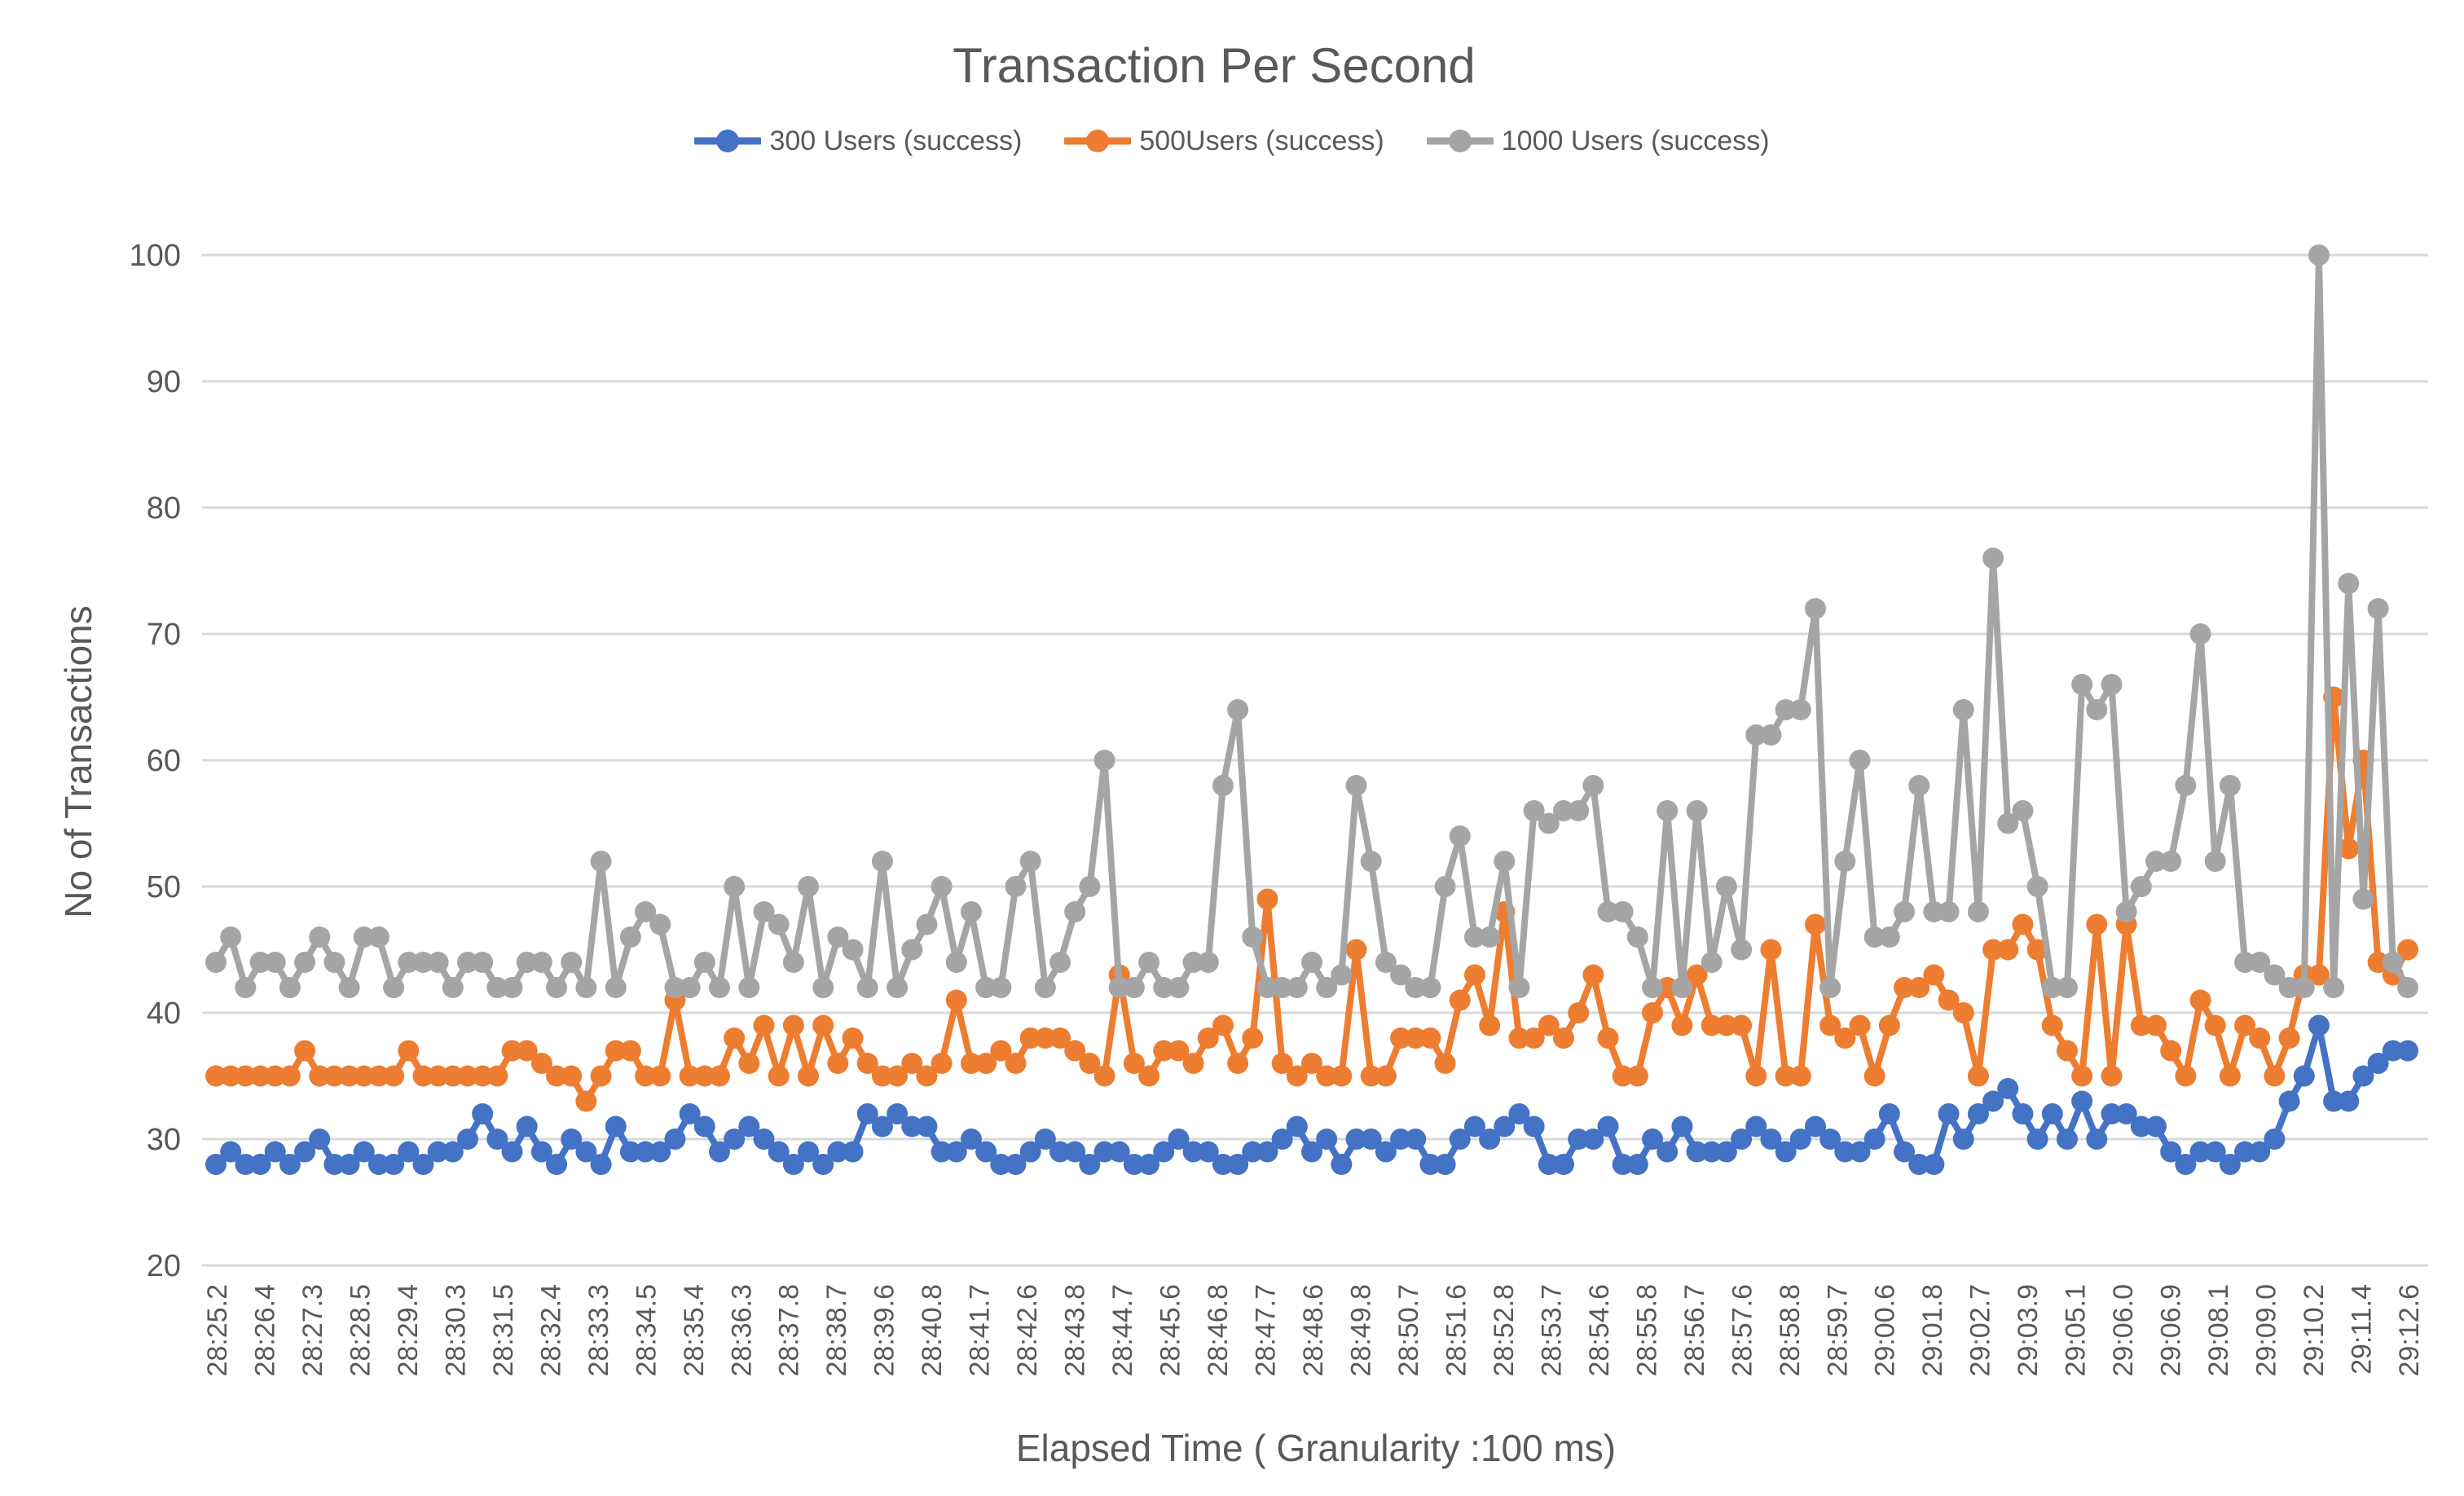 The height and width of the screenshot is (1496, 2464). What do you see at coordinates (694, 1330) in the screenshot?
I see `x-tick-label: 28:35.4` at bounding box center [694, 1330].